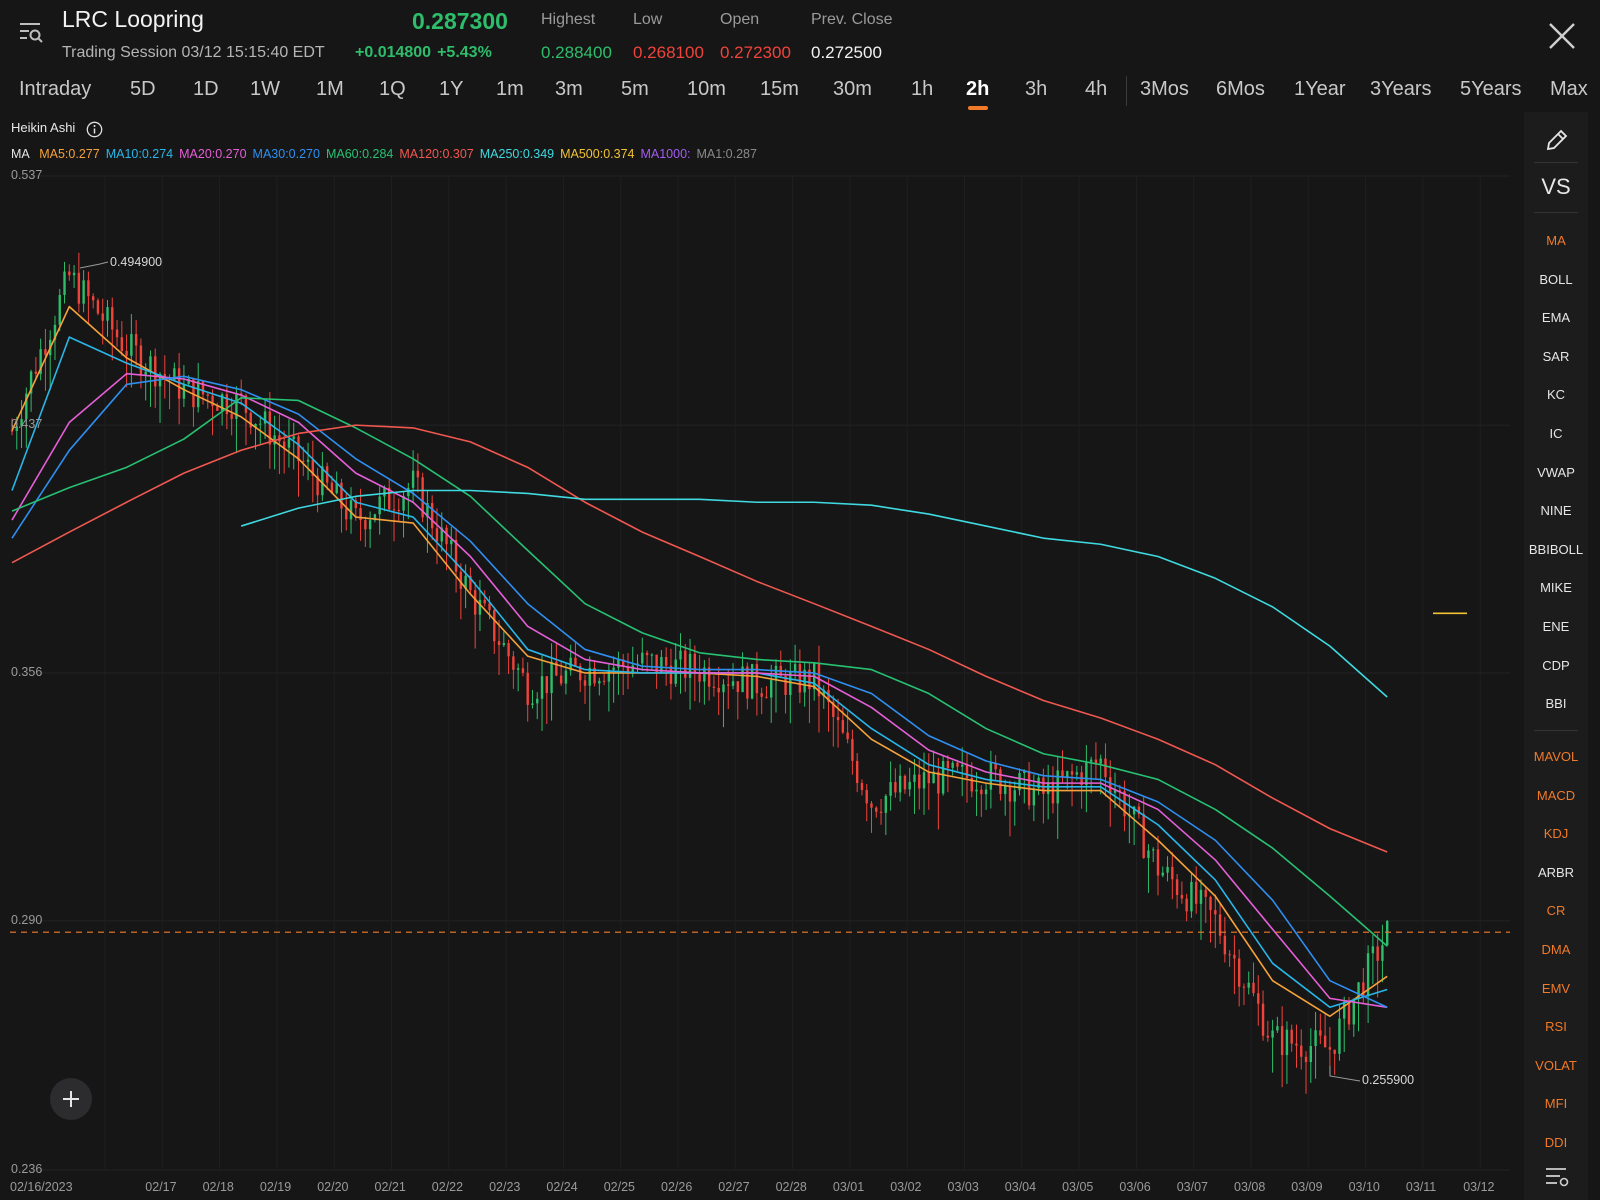 This screenshot has height=1200, width=1600. I want to click on indicator-cdp: CDP, so click(1556, 665).